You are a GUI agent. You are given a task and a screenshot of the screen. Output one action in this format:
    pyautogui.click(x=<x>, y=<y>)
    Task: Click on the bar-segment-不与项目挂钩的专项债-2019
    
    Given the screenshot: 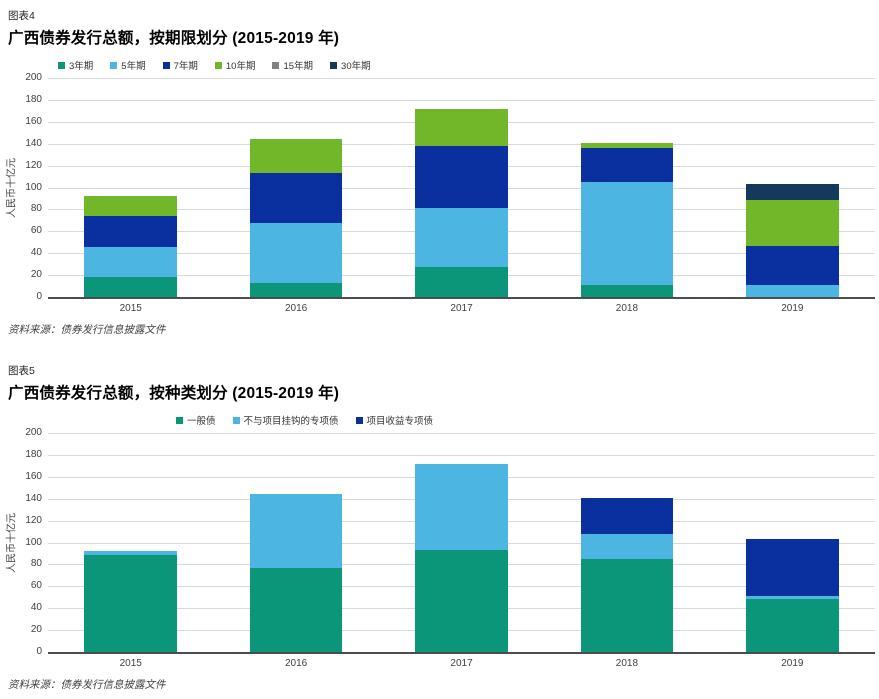 What is the action you would take?
    pyautogui.click(x=792, y=598)
    